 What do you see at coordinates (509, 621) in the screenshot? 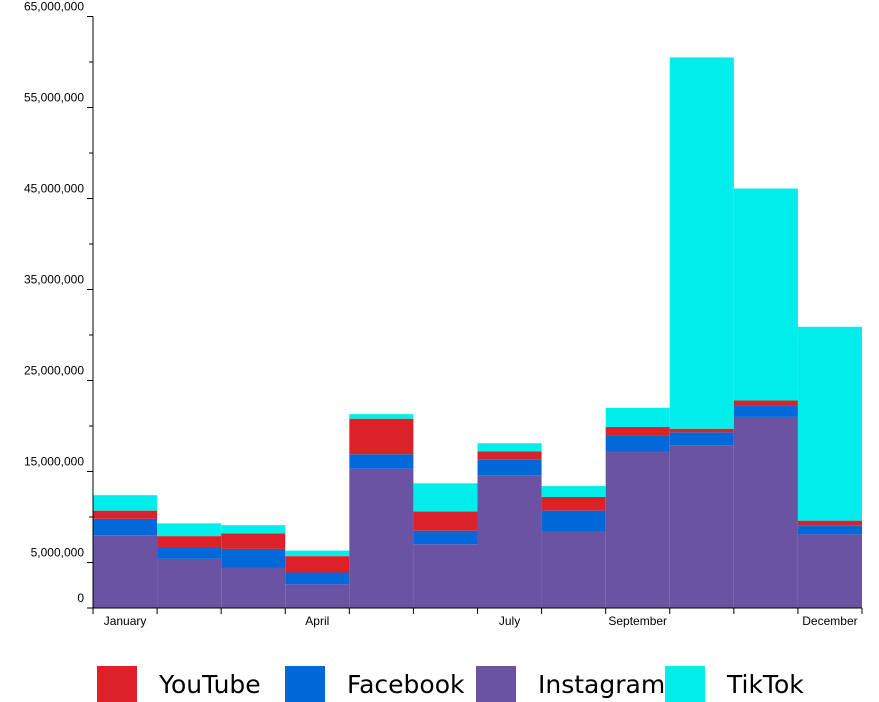
I see `x-tick-label: July` at bounding box center [509, 621].